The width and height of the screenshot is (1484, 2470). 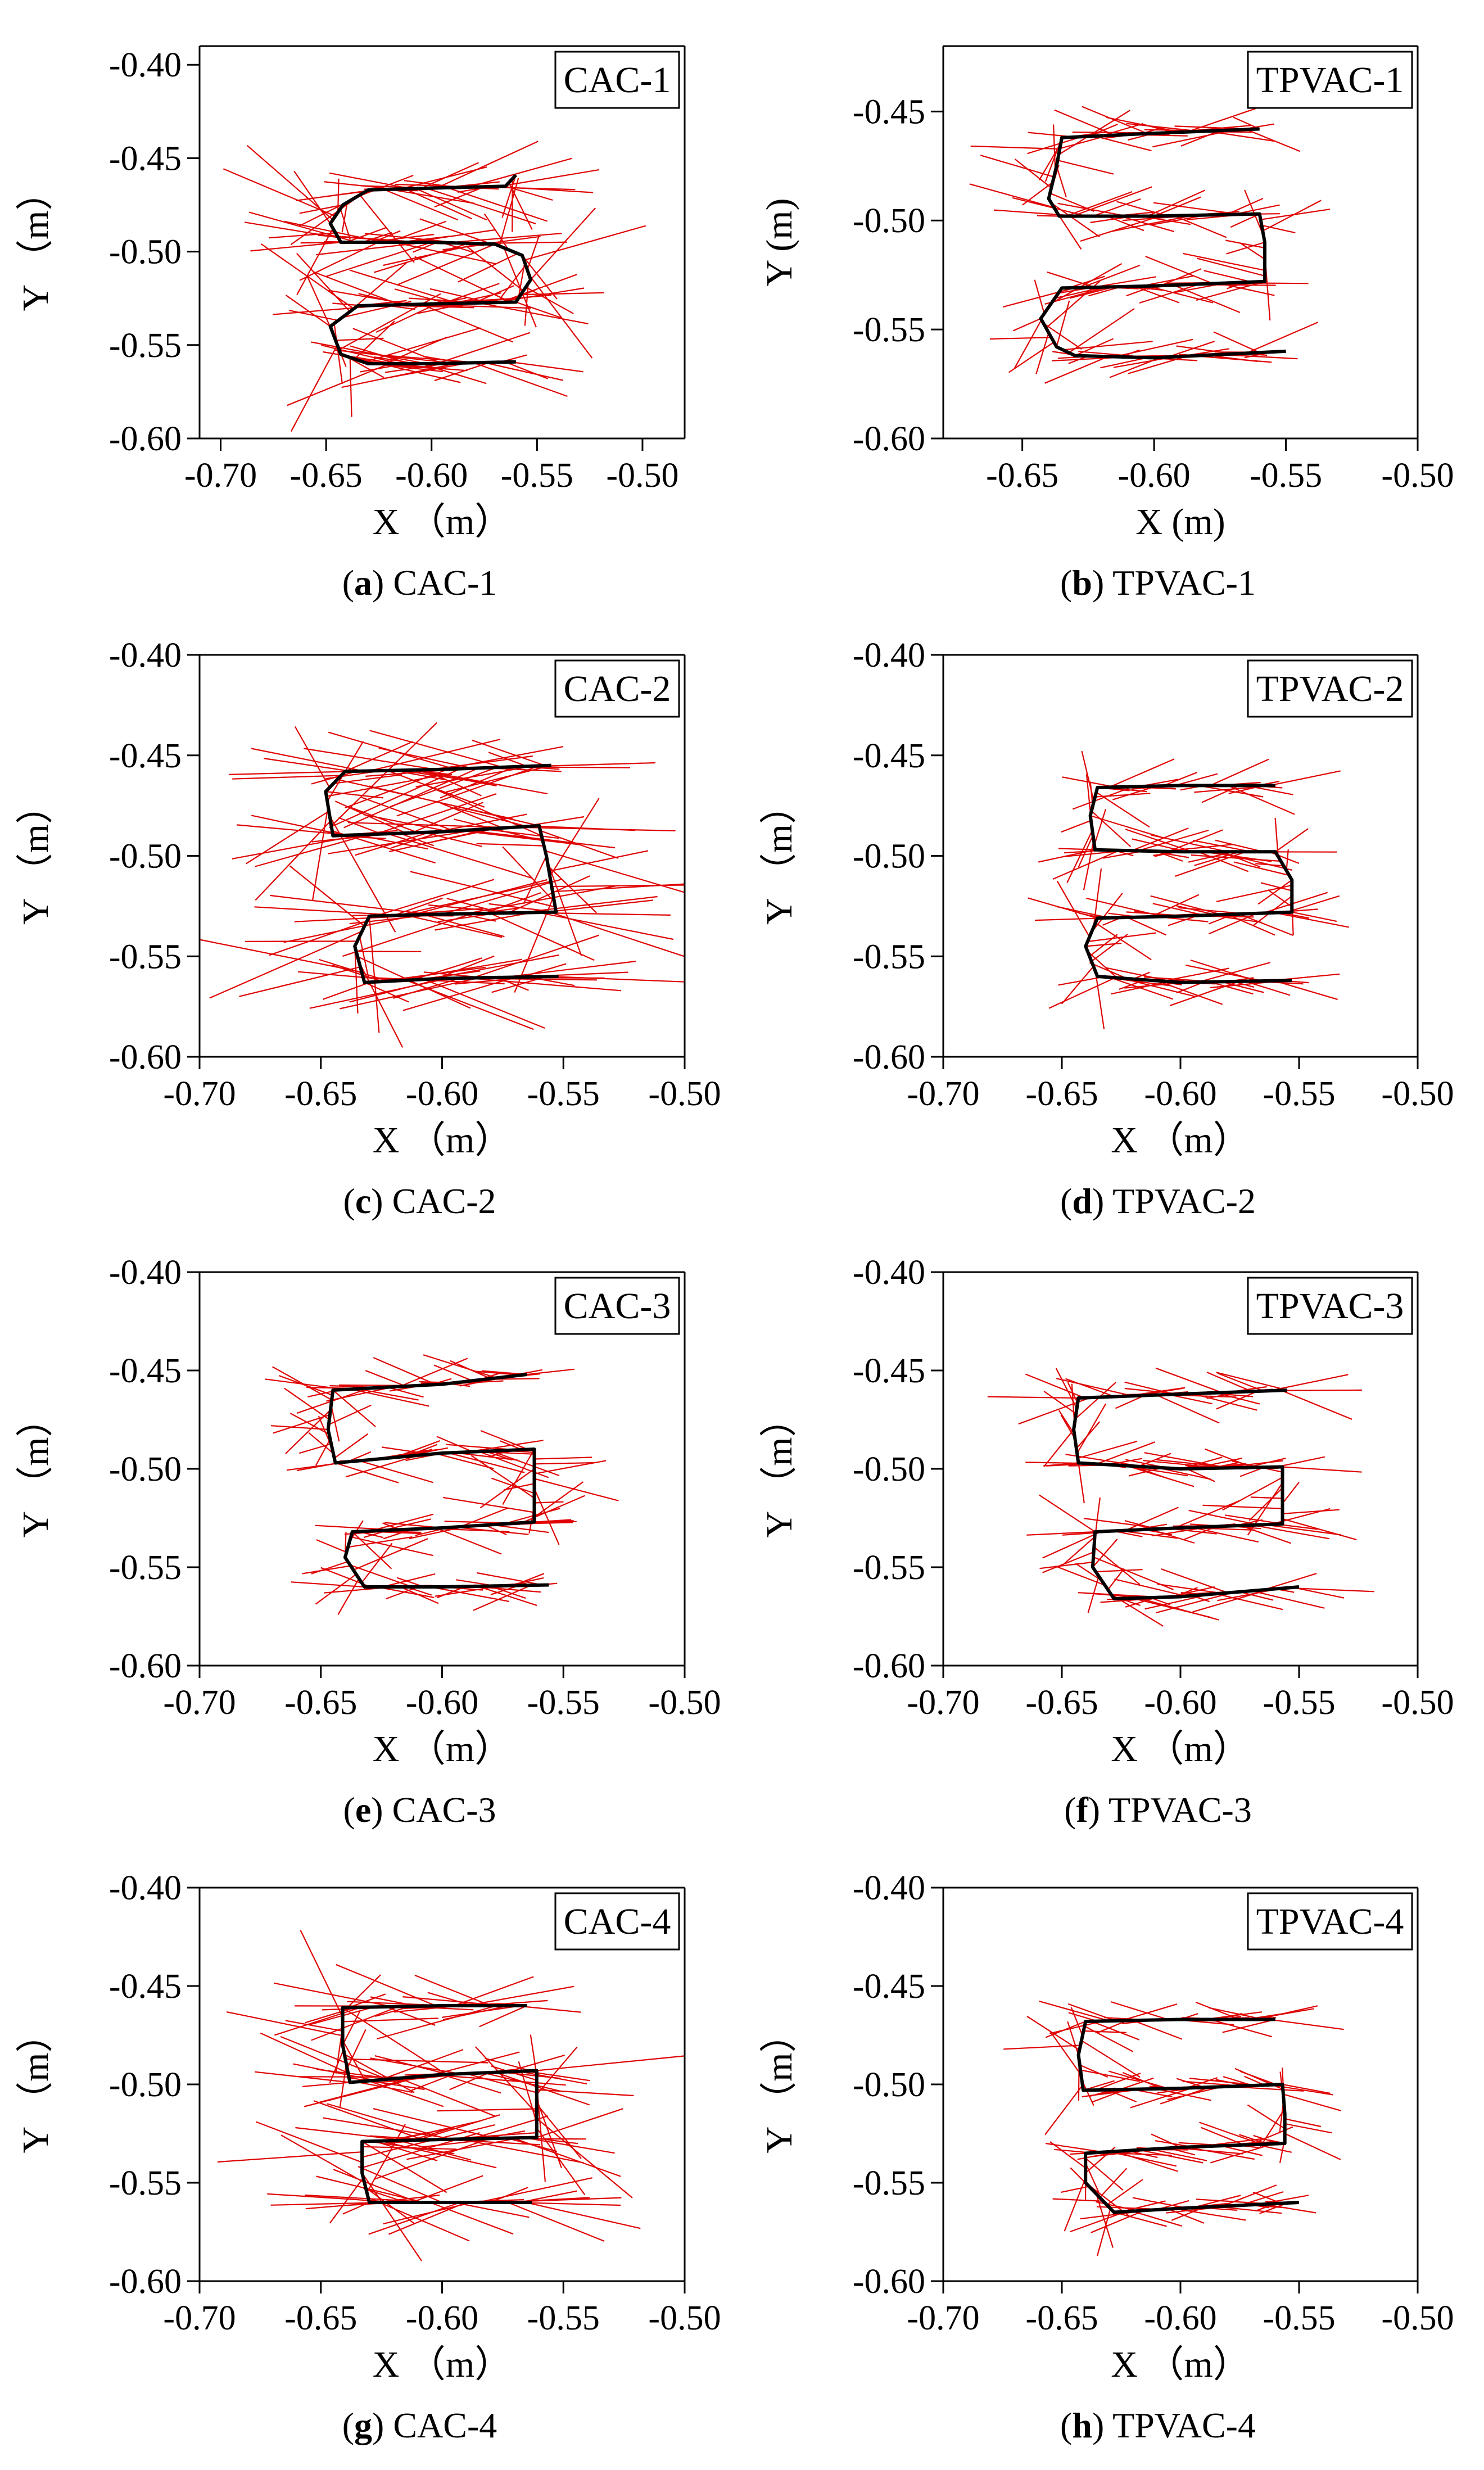 I want to click on caption-letter: c, so click(x=363, y=1201).